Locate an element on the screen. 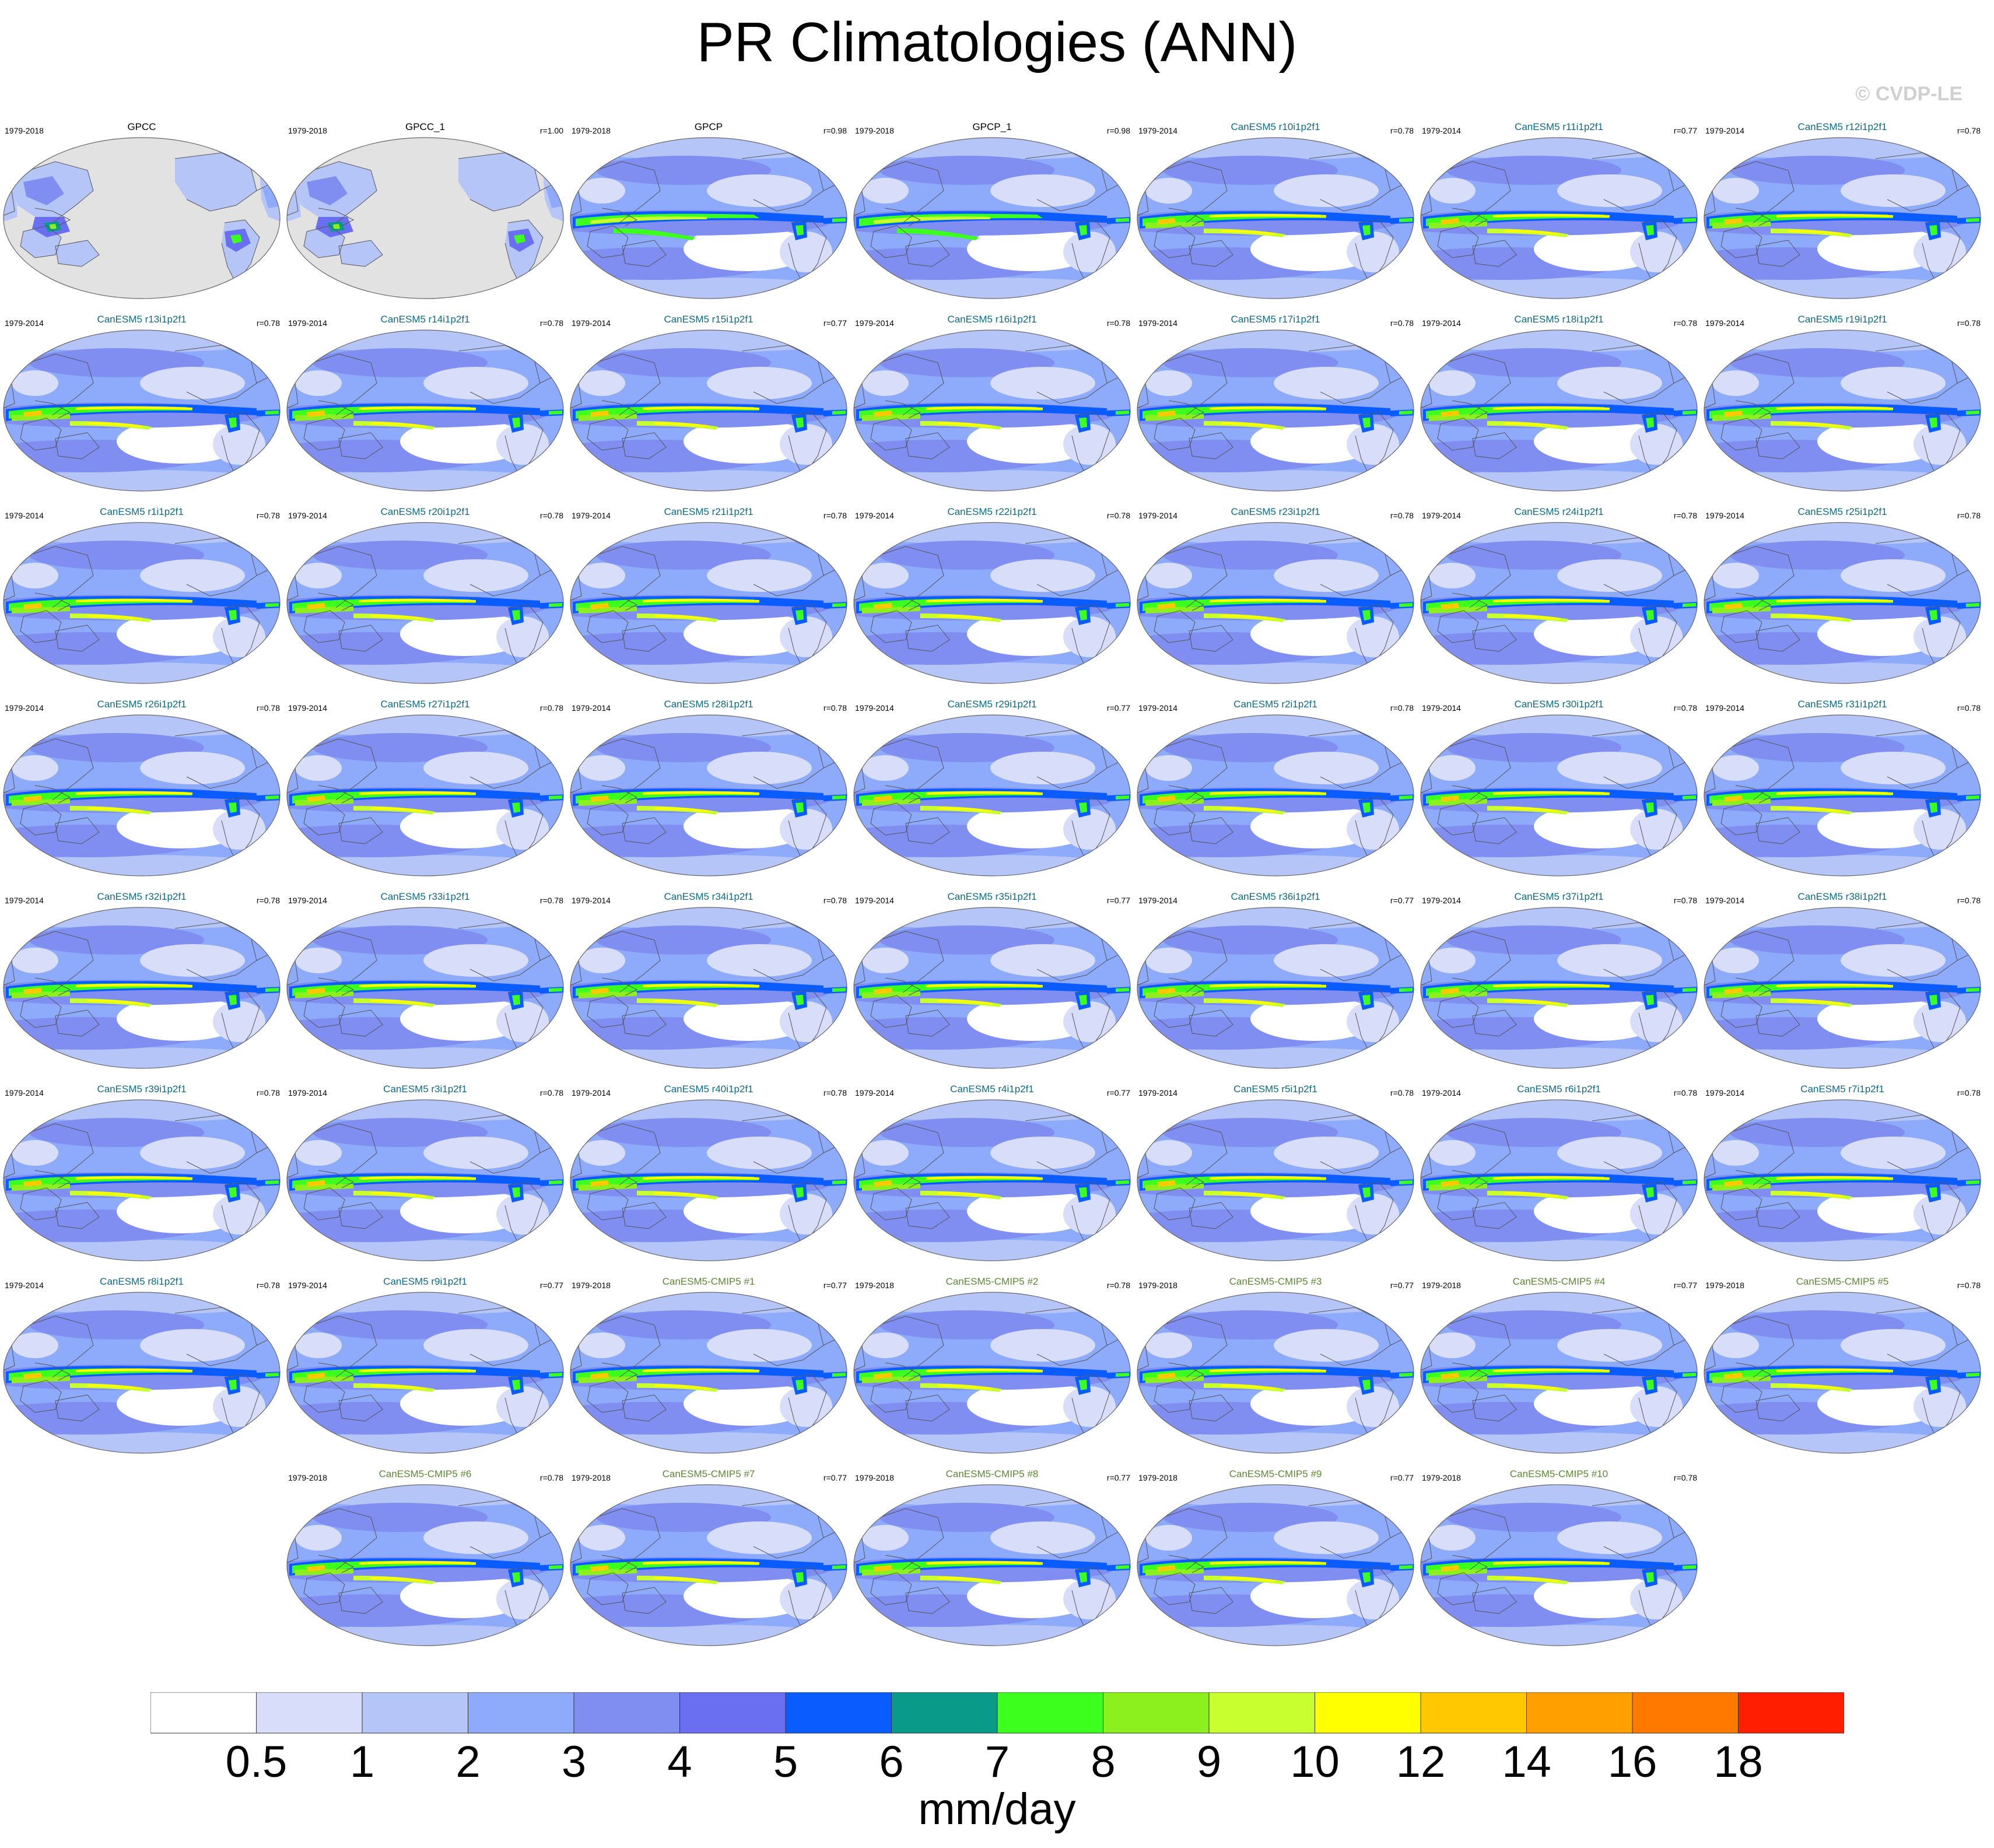 The width and height of the screenshot is (1994, 1848). panel-title: CanESM5-CMIP5 #2 is located at coordinates (992, 1281).